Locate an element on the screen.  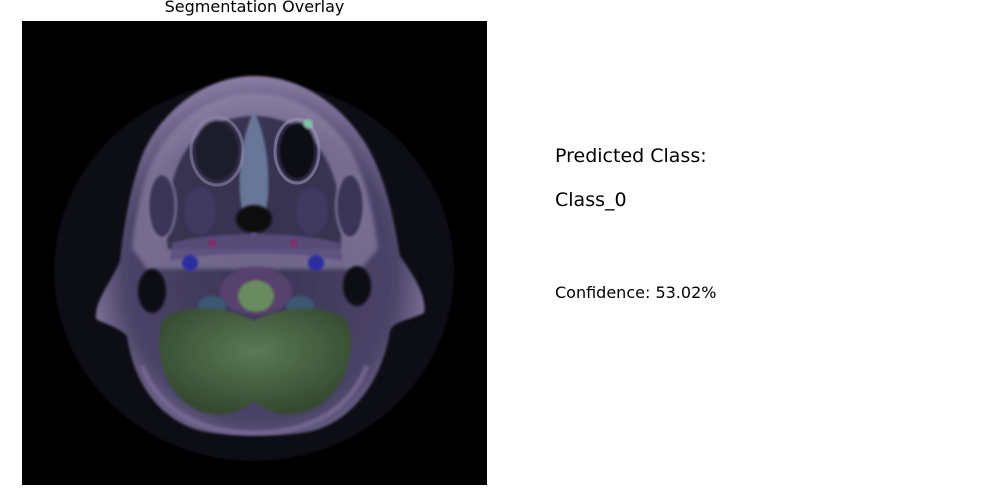
confidence-text: Confidence: 53.02% is located at coordinates (636, 292).